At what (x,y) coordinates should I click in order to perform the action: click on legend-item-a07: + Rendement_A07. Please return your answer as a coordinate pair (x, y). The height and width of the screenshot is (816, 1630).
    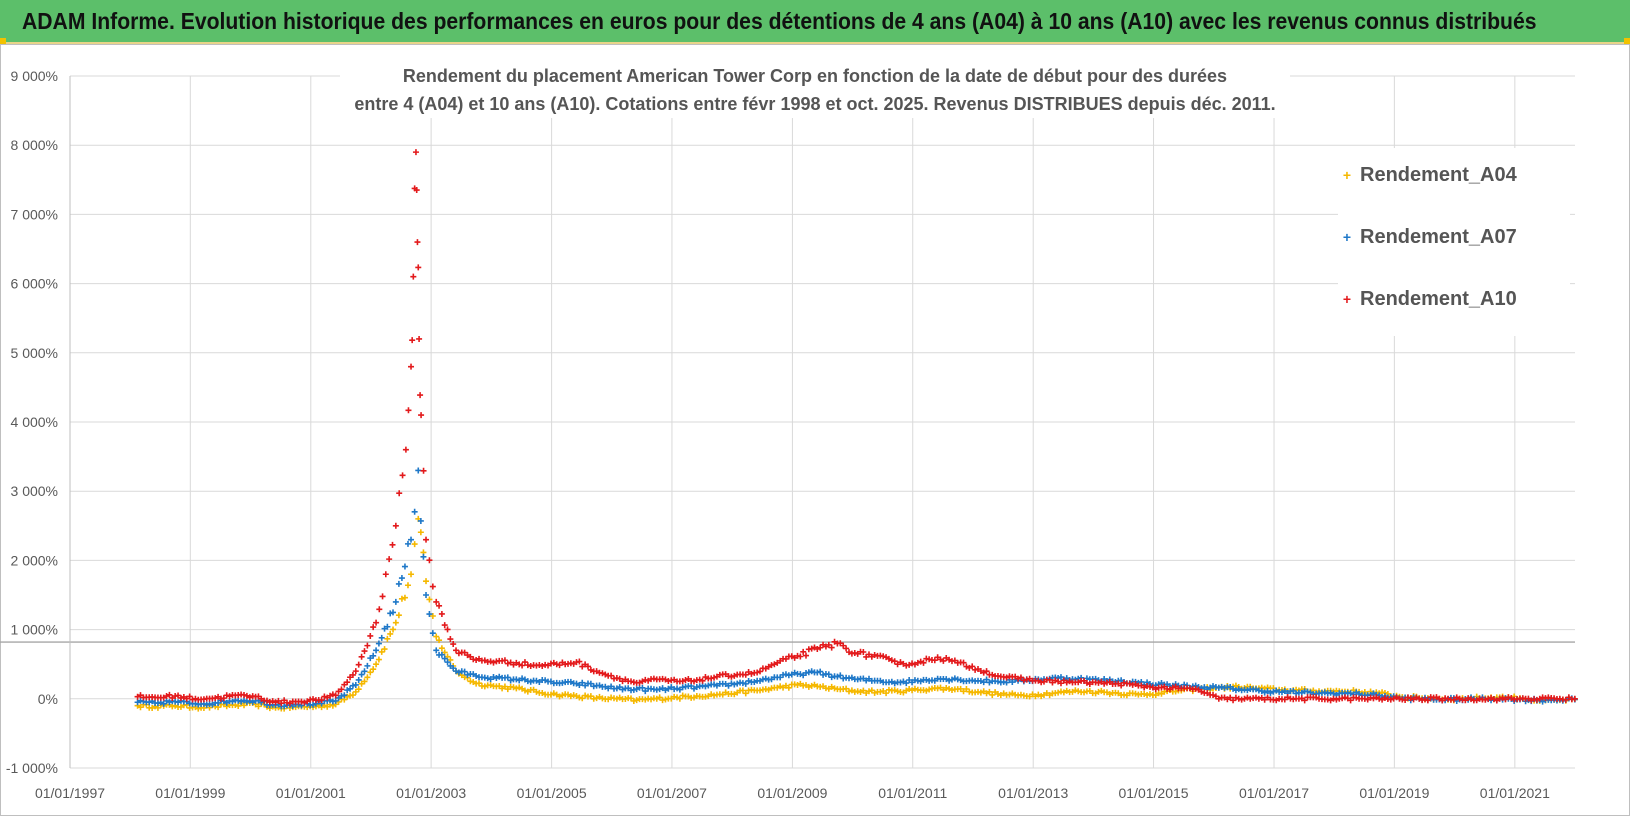
    Looking at the image, I should click on (1427, 237).